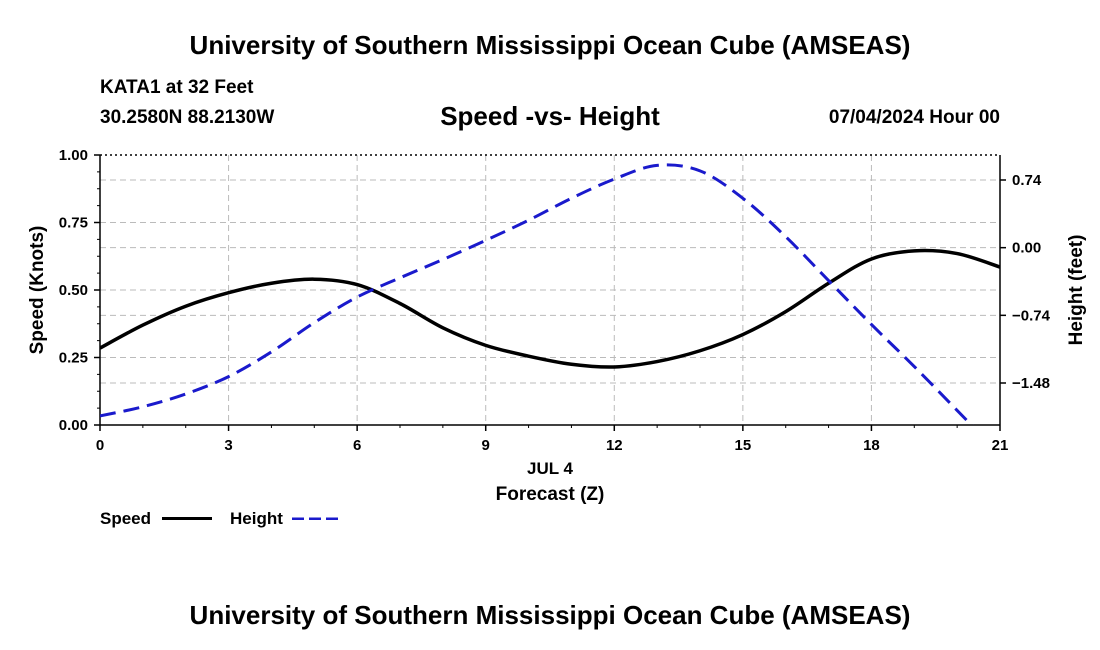 This screenshot has width=1100, height=650. Describe the element at coordinates (228, 445) in the screenshot. I see `x-tick-label: 3` at that location.